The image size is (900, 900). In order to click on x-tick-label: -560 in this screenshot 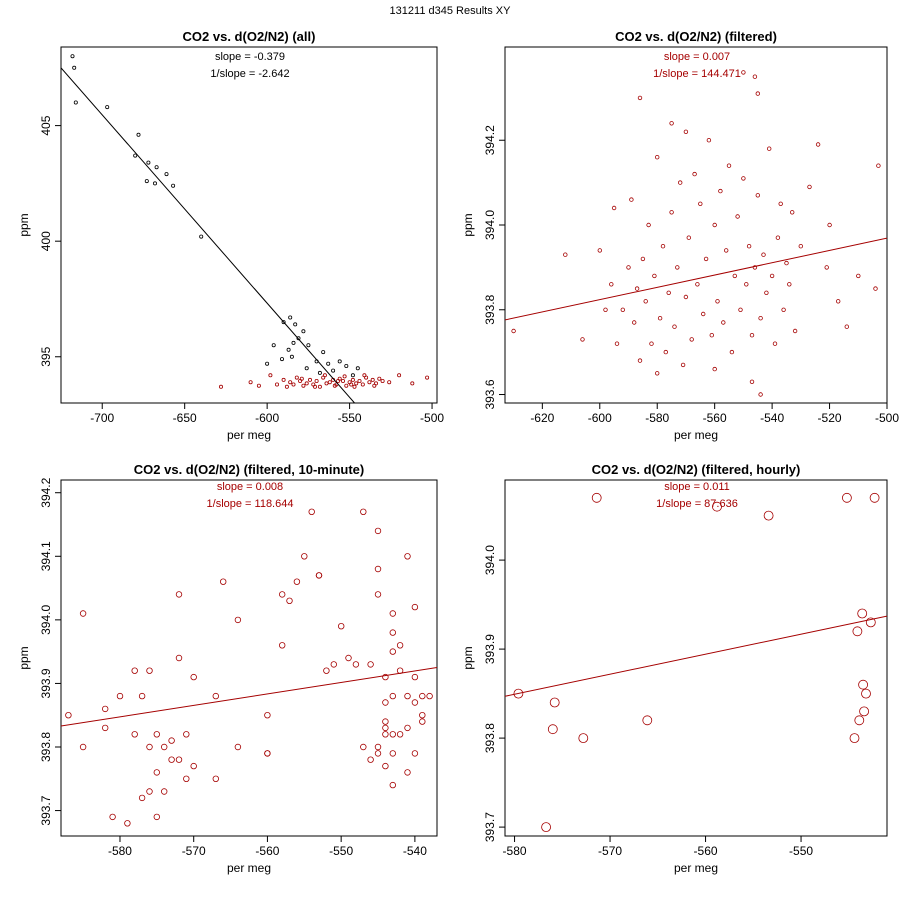, I will do `click(706, 851)`.